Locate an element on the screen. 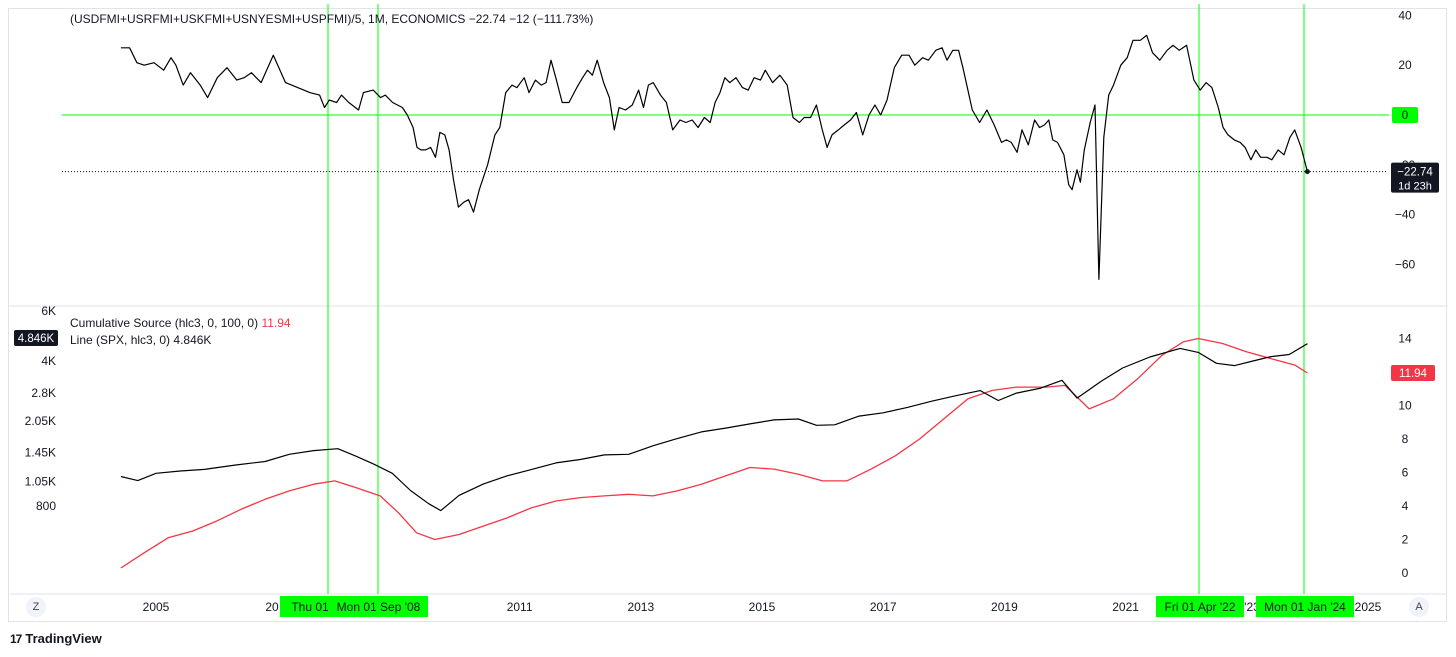  bottom-right-y-tick-label: 10 is located at coordinates (1405, 406).